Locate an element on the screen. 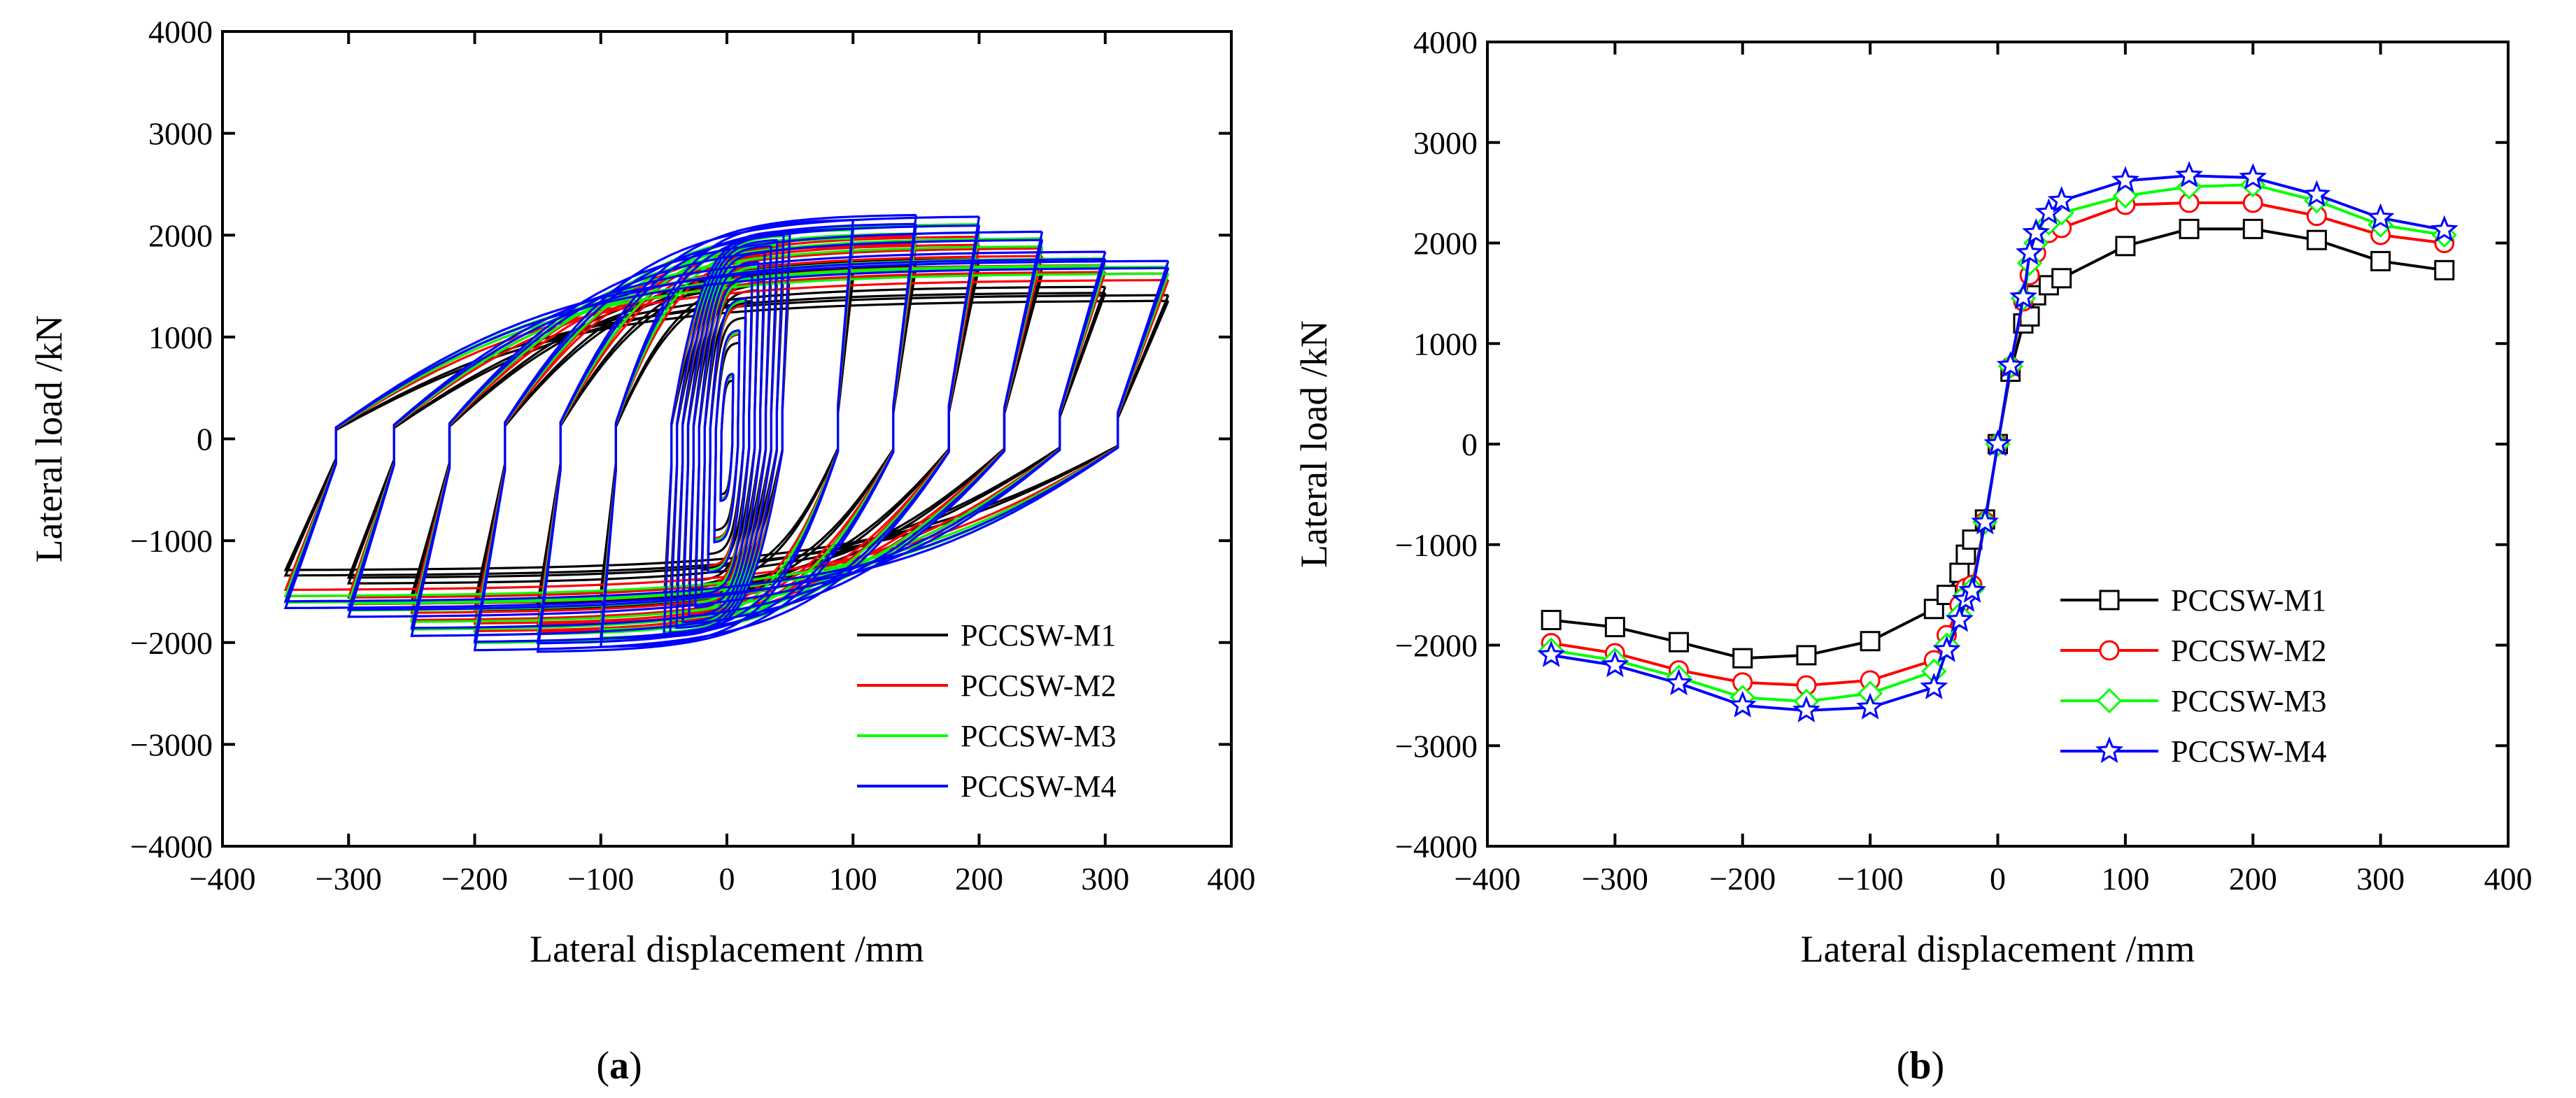  panel-a-legend: PCCSW-M1 PCCSW-M2 PCCSW-M3 PCCSW-M4 is located at coordinates (987, 711).